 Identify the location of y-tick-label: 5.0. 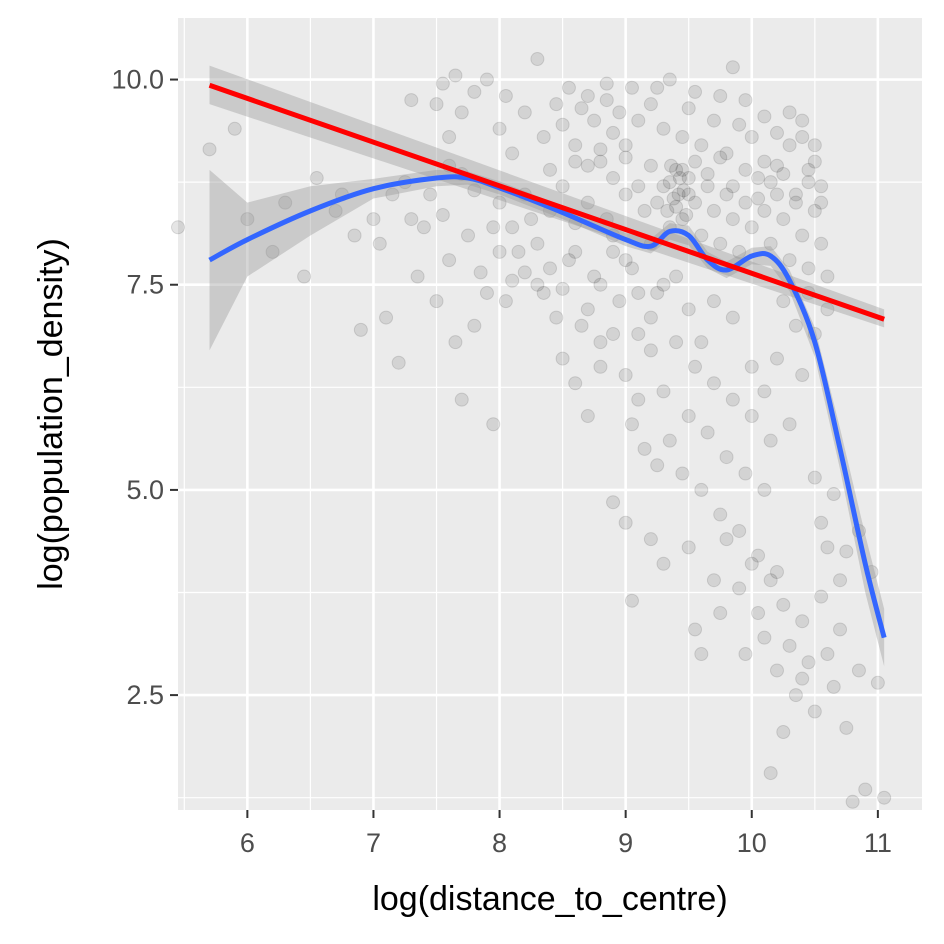
(145, 490).